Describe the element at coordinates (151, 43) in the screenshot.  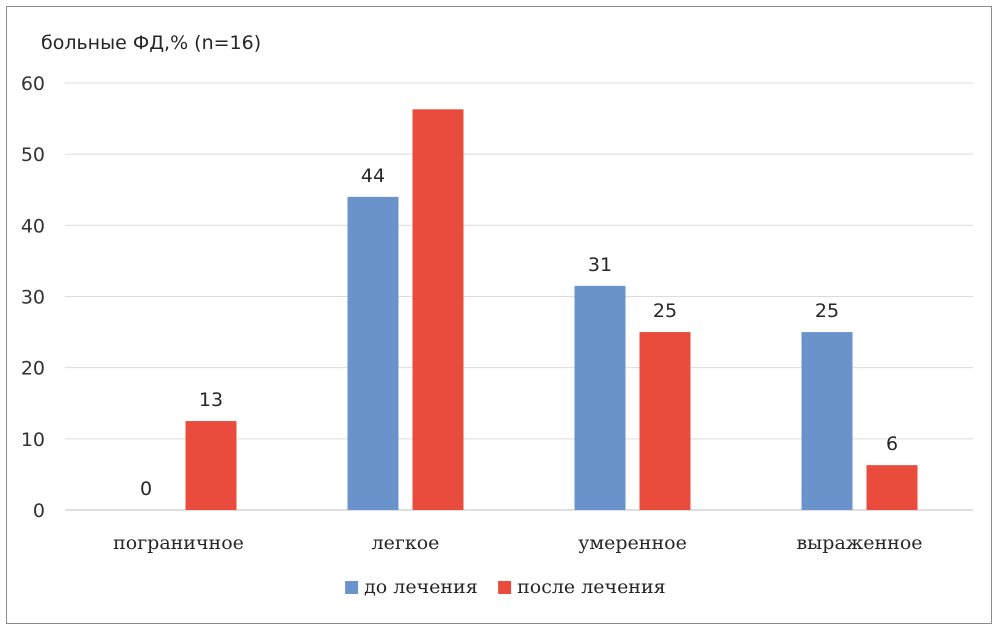
I see `chart-title: больные ФД,% (n=16)` at that location.